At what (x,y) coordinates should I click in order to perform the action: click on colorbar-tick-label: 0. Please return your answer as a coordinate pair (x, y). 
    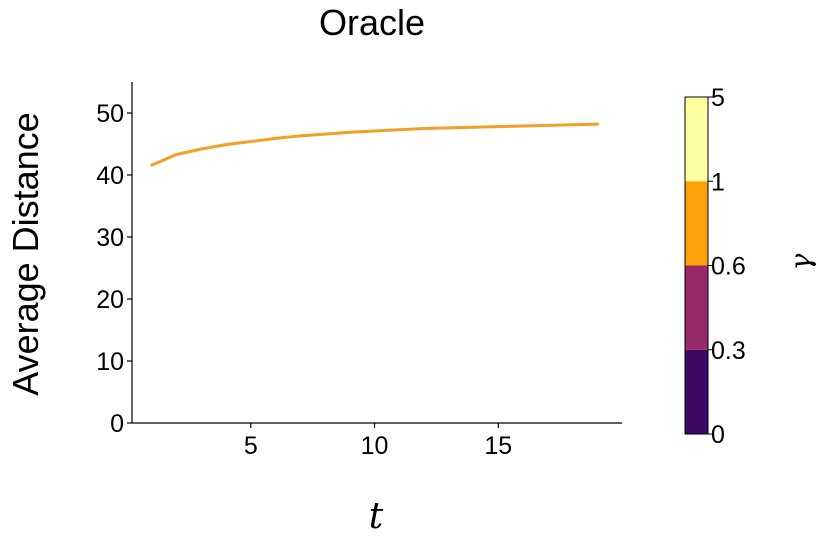
    Looking at the image, I should click on (718, 435).